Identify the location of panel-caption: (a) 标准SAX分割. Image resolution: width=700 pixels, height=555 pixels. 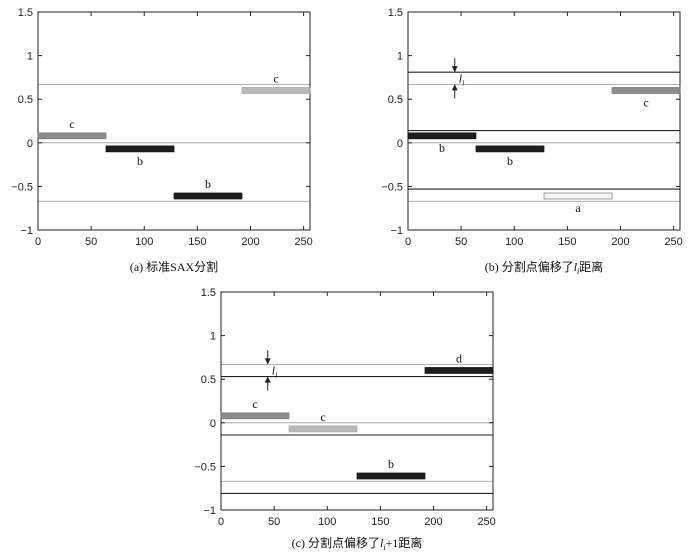
(174, 266).